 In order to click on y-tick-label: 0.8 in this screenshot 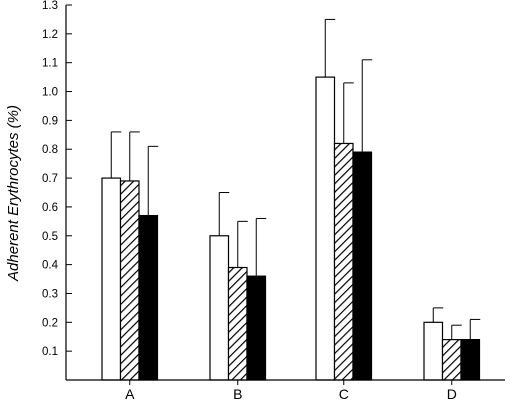, I will do `click(50, 150)`.